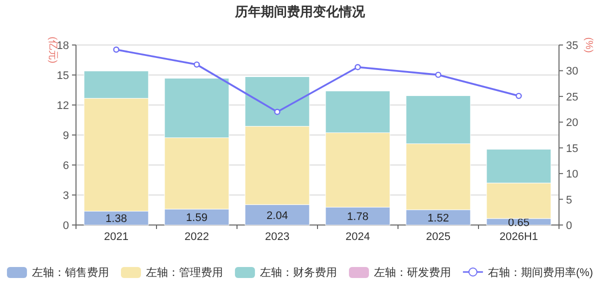 Image resolution: width=600 pixels, height=300 pixels. I want to click on legend-label: 左轴：销售费用, so click(70, 272).